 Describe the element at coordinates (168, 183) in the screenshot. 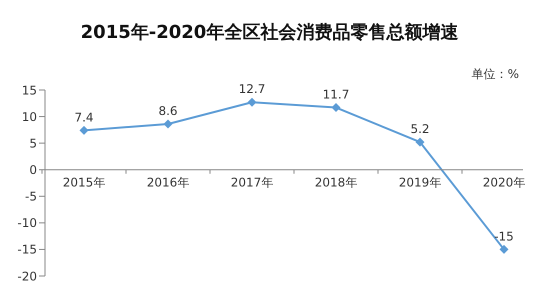

I see `x-tick-label: 2016年` at that location.